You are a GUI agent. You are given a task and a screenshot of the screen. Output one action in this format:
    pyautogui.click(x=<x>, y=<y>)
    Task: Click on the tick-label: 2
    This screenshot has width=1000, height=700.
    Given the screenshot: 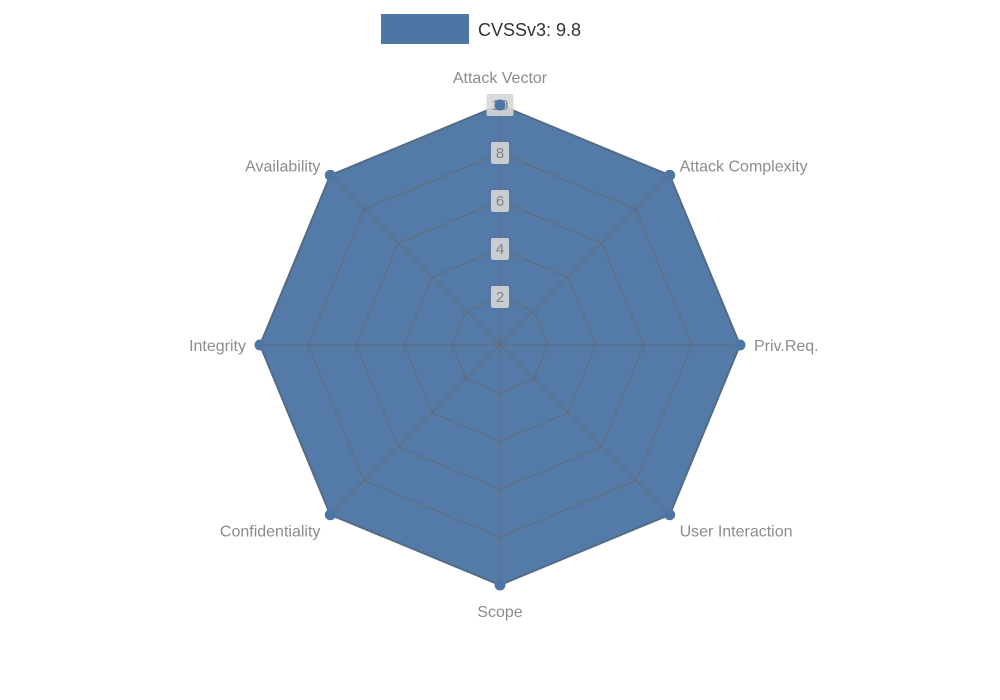 What is the action you would take?
    pyautogui.click(x=500, y=297)
    